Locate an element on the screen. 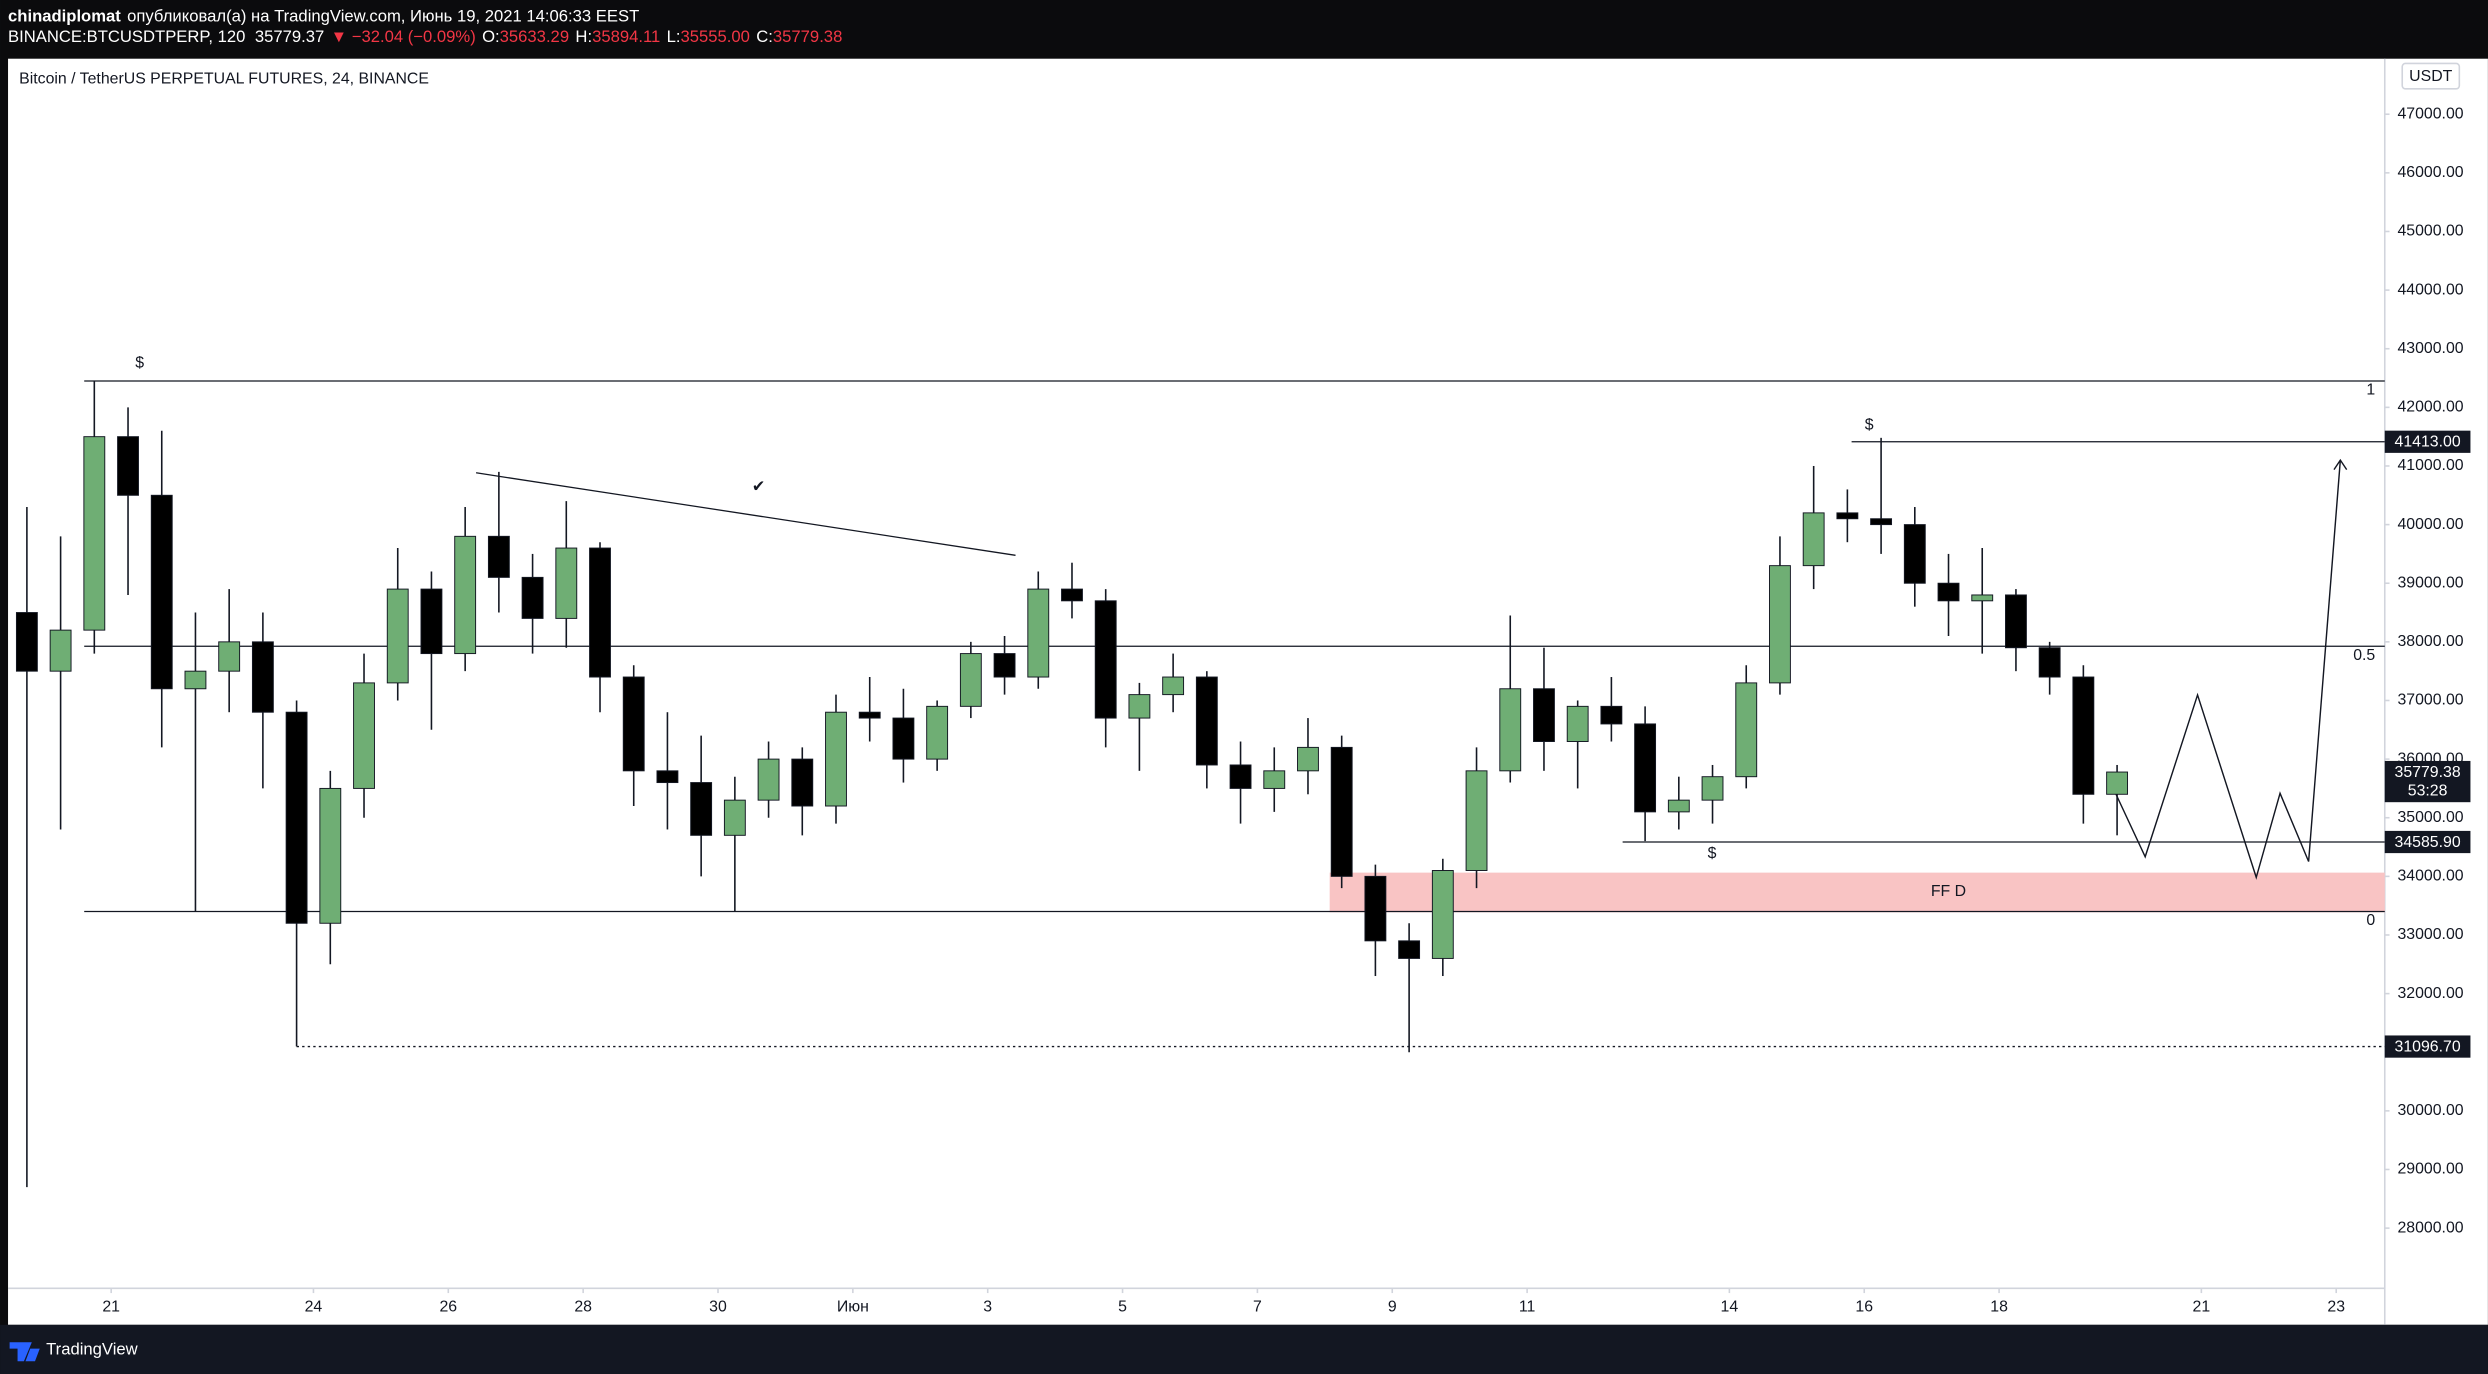 Image resolution: width=2488 pixels, height=1374 pixels. y-tick-label: 42000.00 is located at coordinates (2430, 407).